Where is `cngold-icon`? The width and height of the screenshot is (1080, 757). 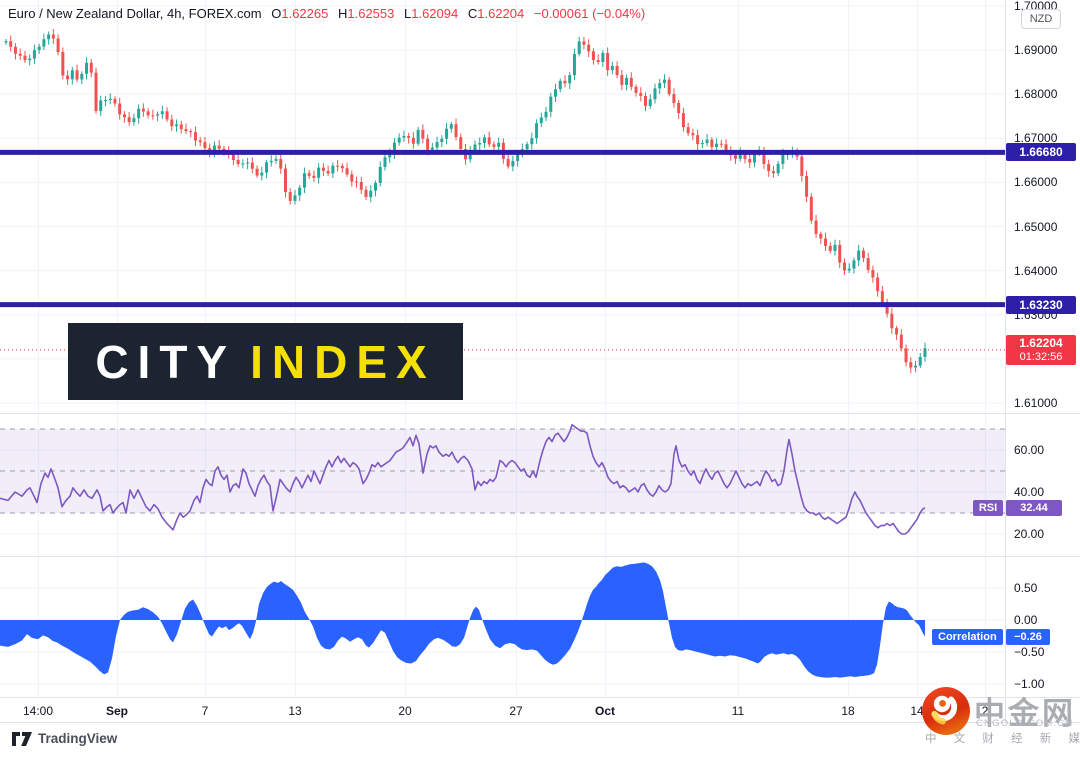 cngold-icon is located at coordinates (946, 711).